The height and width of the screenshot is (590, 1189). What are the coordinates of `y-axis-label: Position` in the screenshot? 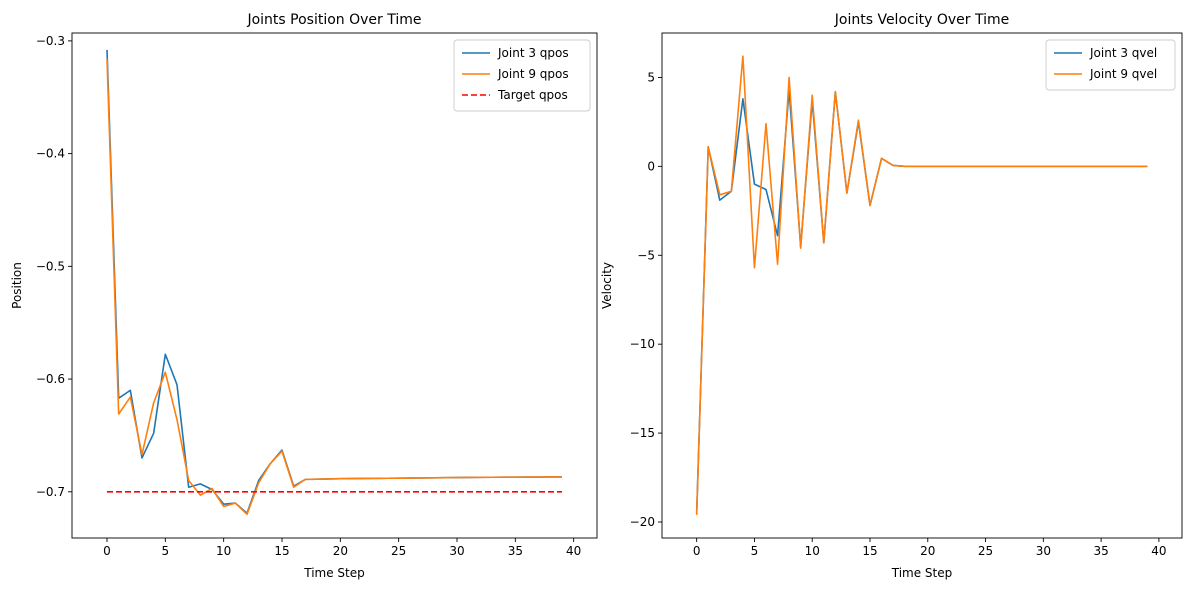 It's located at (17, 285).